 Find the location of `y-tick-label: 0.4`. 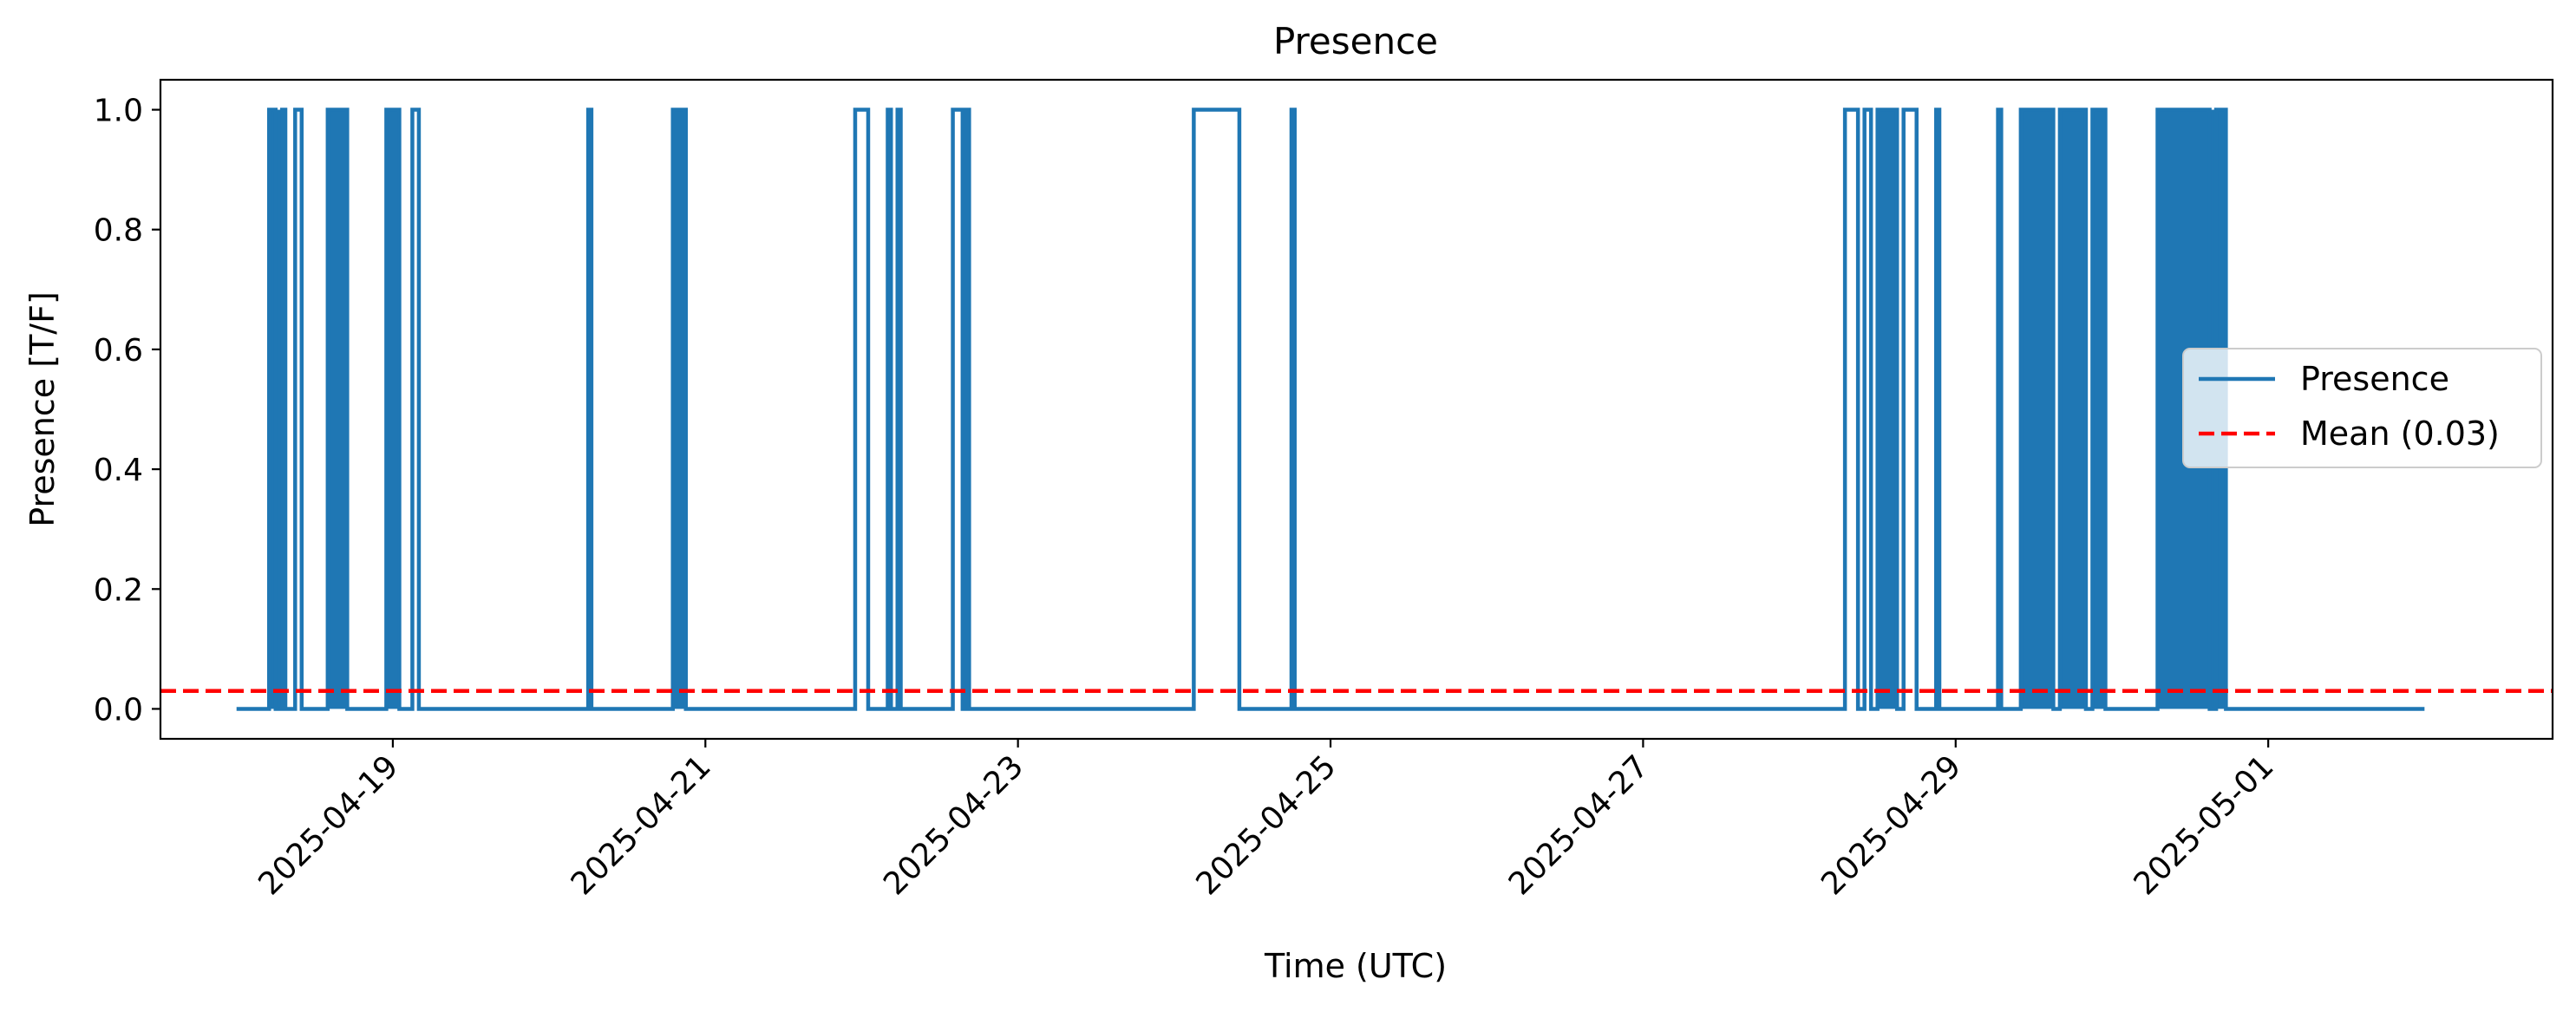

y-tick-label: 0.4 is located at coordinates (118, 470).